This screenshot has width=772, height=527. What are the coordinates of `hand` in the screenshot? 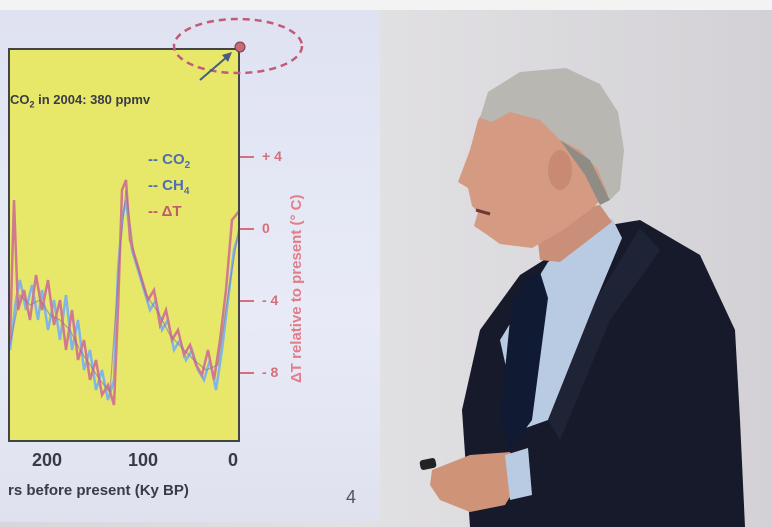 It's located at (475, 482).